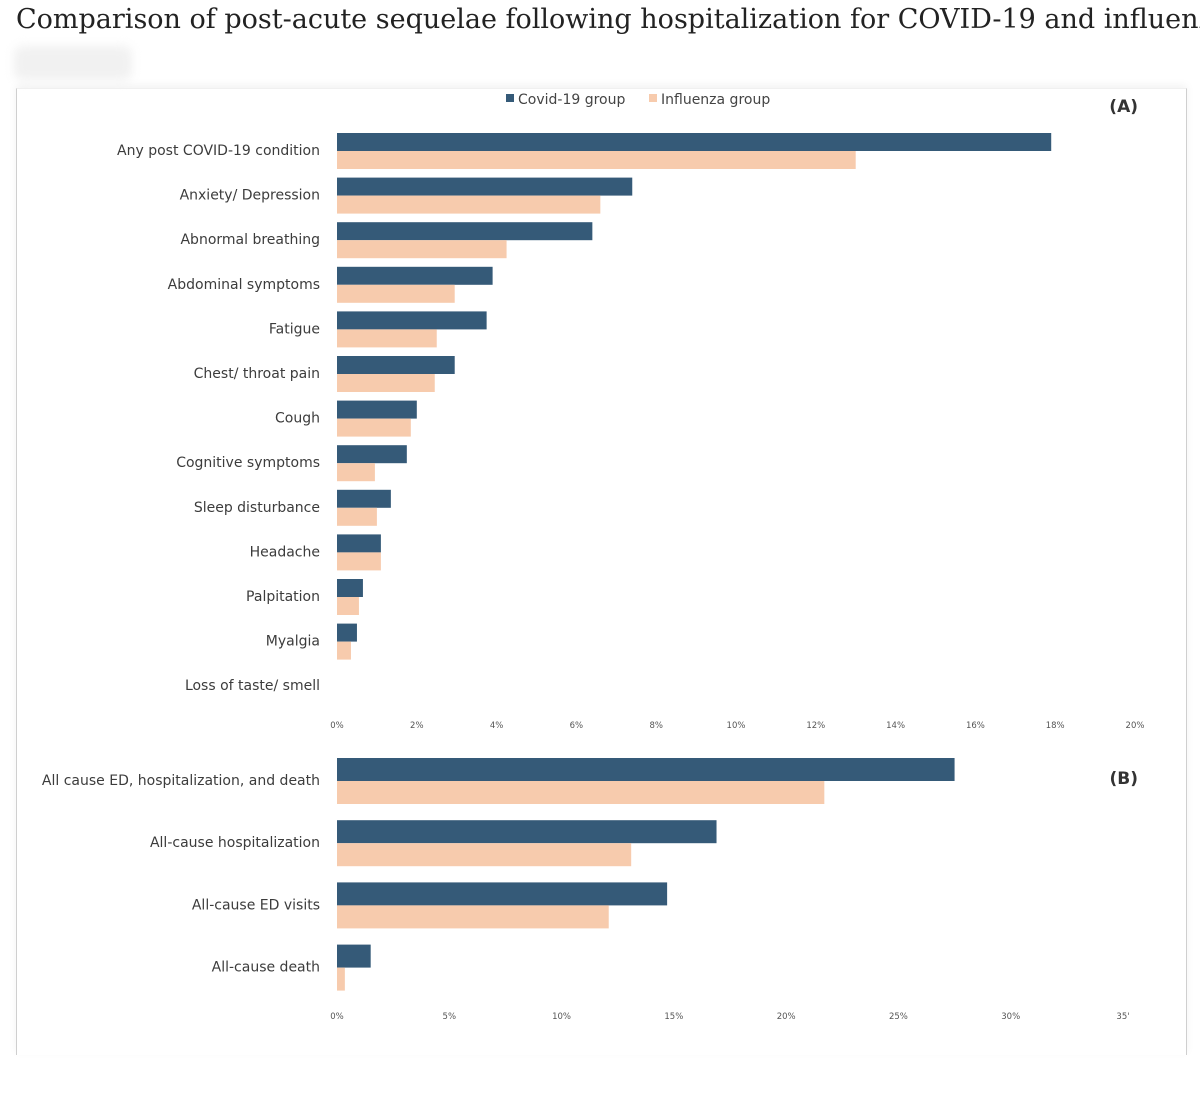 This screenshot has width=1200, height=1093. I want to click on legend-label-covid: Covid-19 group, so click(571, 100).